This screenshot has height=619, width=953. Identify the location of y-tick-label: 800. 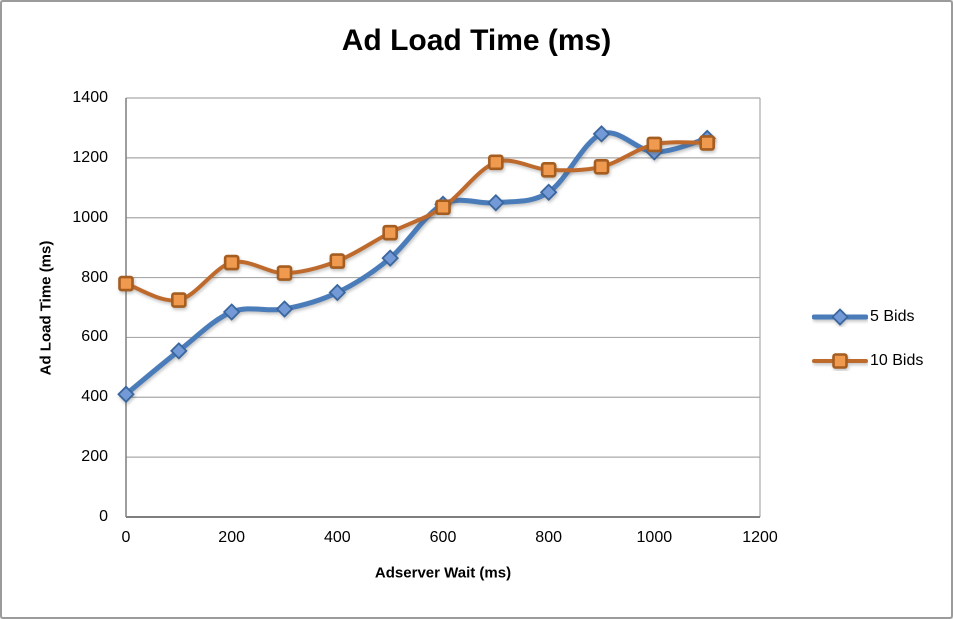
(94, 277).